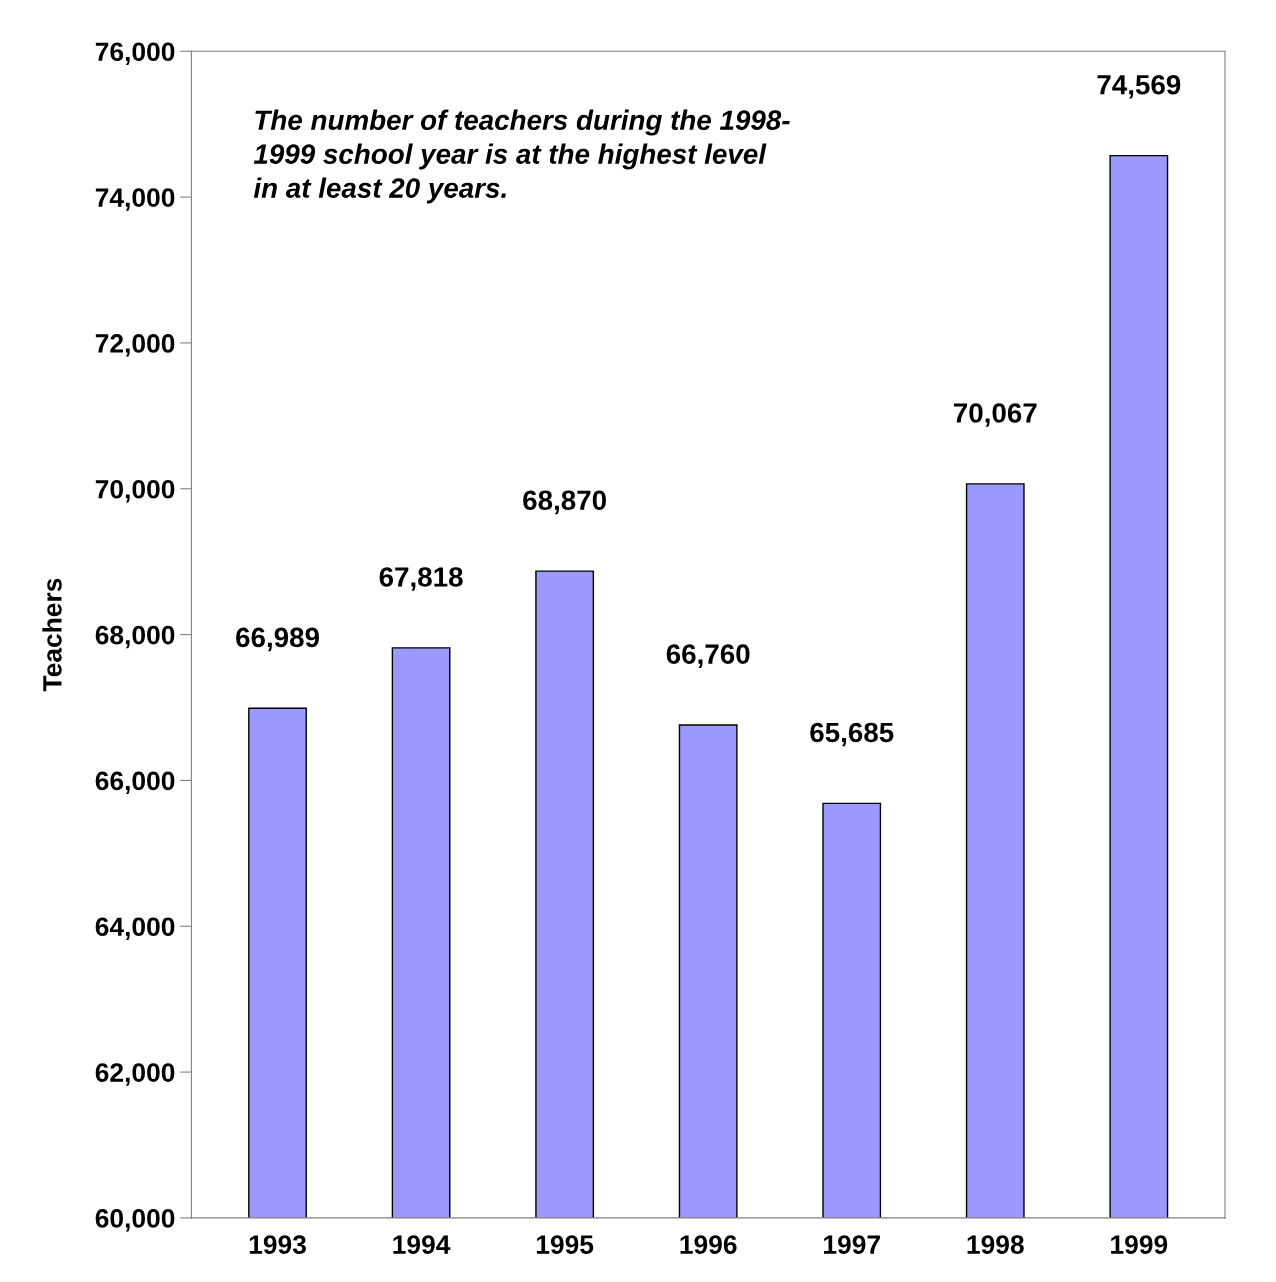 The height and width of the screenshot is (1282, 1276). What do you see at coordinates (521, 156) in the screenshot?
I see `annotation: The number of teachers during the 1998- 1999 school year is at the highest level in at least 20 years.` at bounding box center [521, 156].